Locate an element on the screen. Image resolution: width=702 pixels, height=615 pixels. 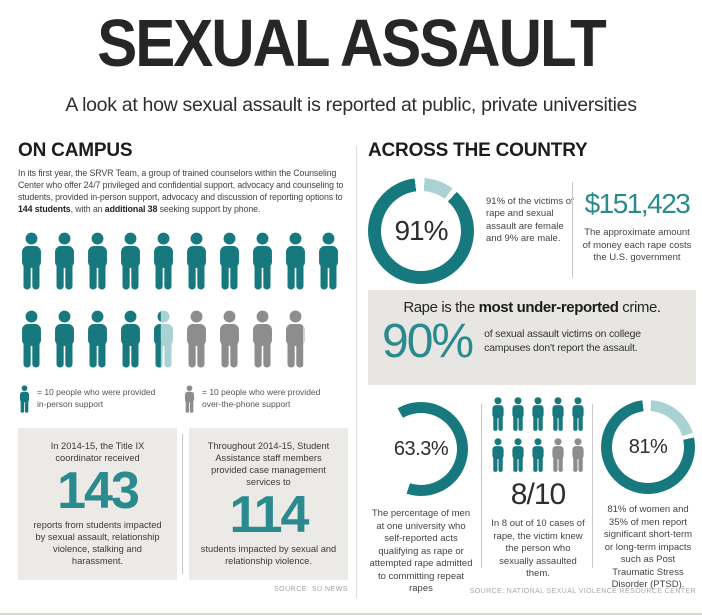
headline-text: crime. is located at coordinates (639, 307).